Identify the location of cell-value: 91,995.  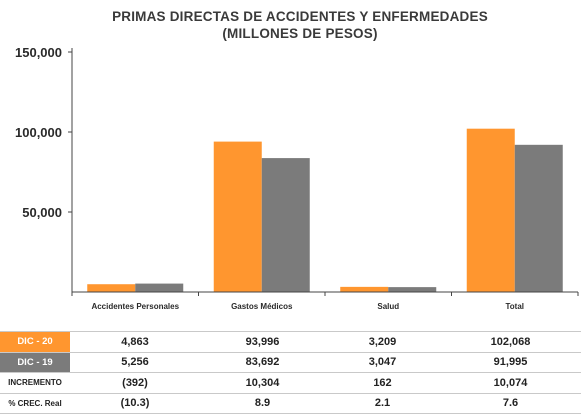
(510, 362).